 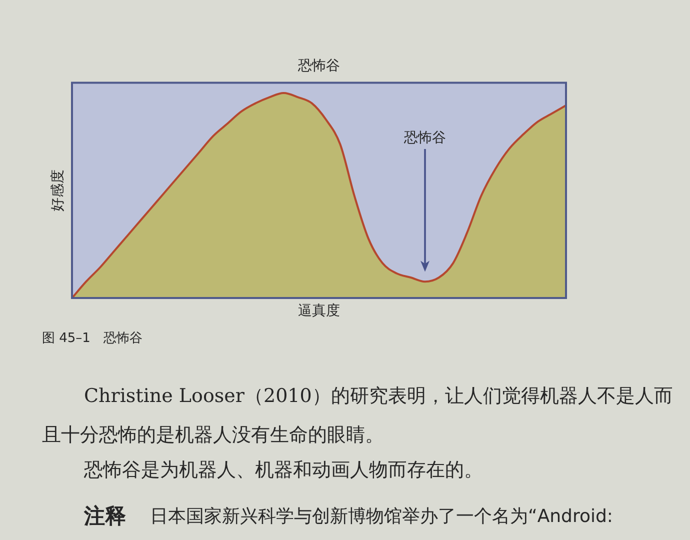 I want to click on text: 恐怖谷是为机器人、机器和动画人物而存在的。, so click(x=283, y=470).